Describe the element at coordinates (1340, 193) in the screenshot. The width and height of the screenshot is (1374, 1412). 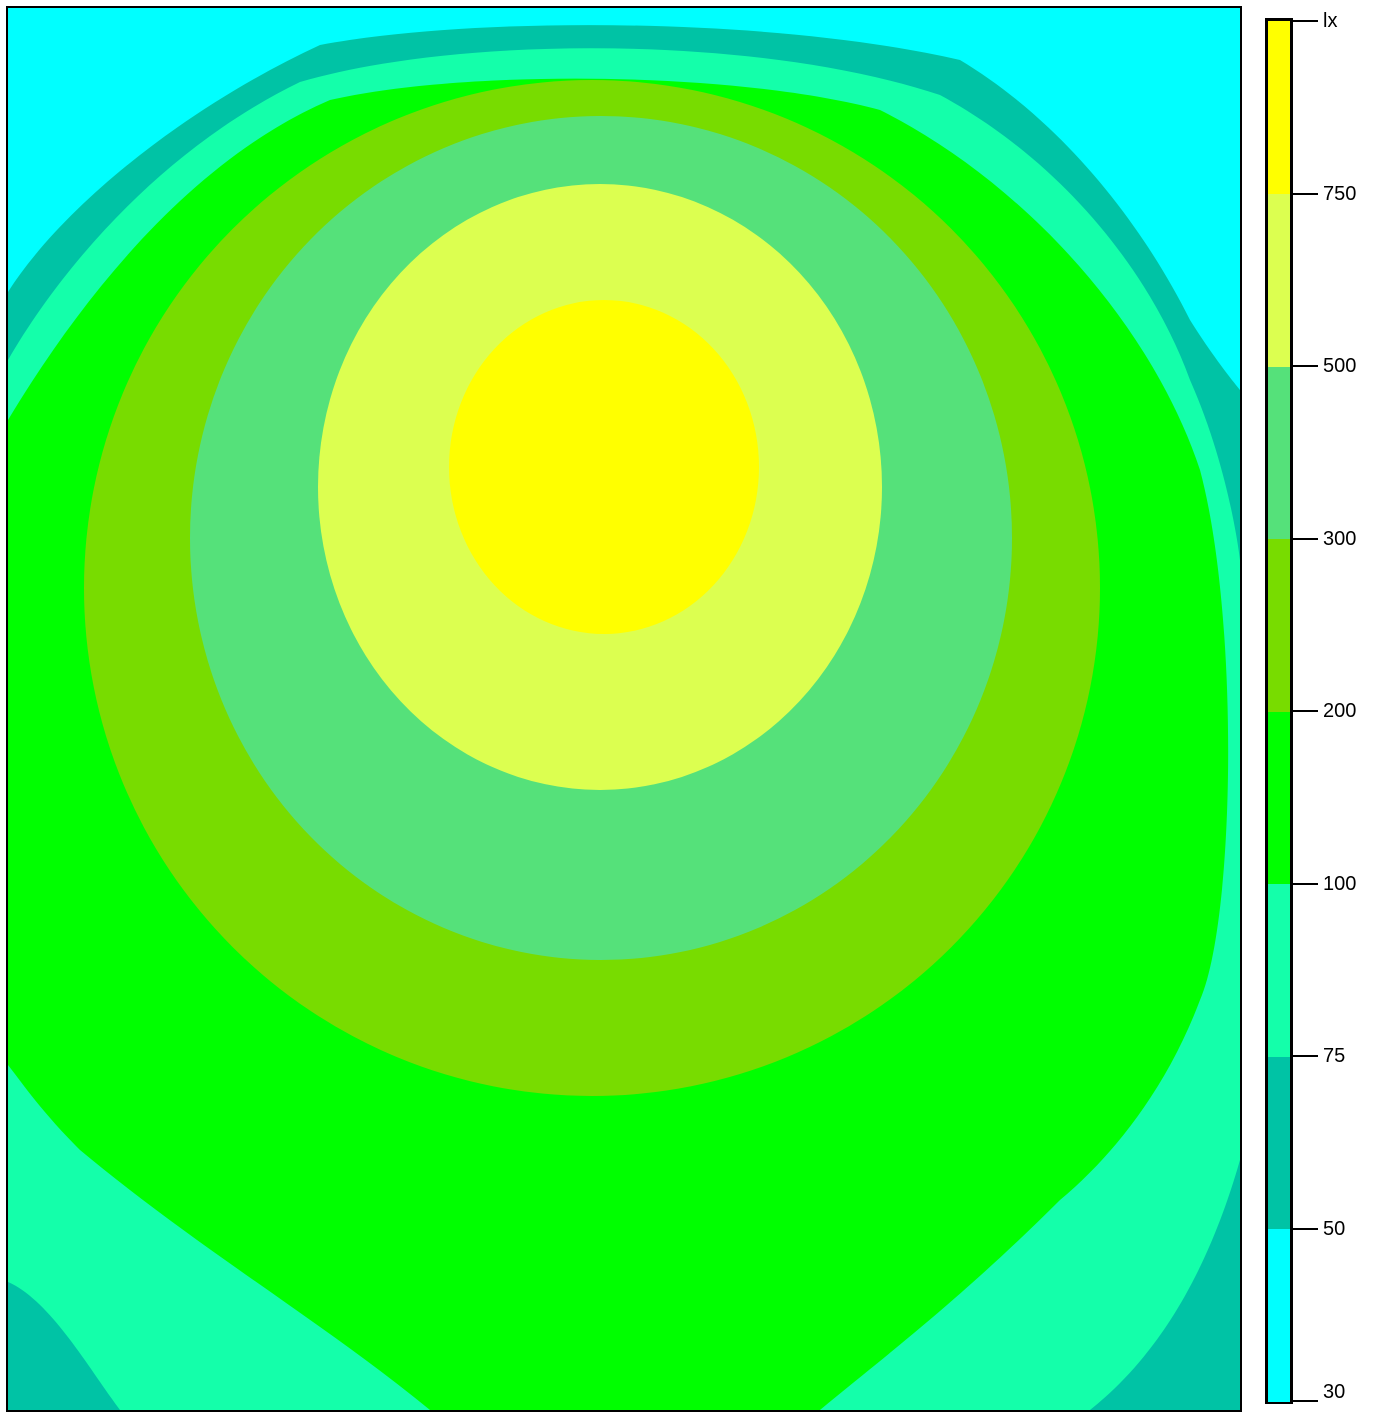
I see `colorbar-tick-label: 750` at that location.